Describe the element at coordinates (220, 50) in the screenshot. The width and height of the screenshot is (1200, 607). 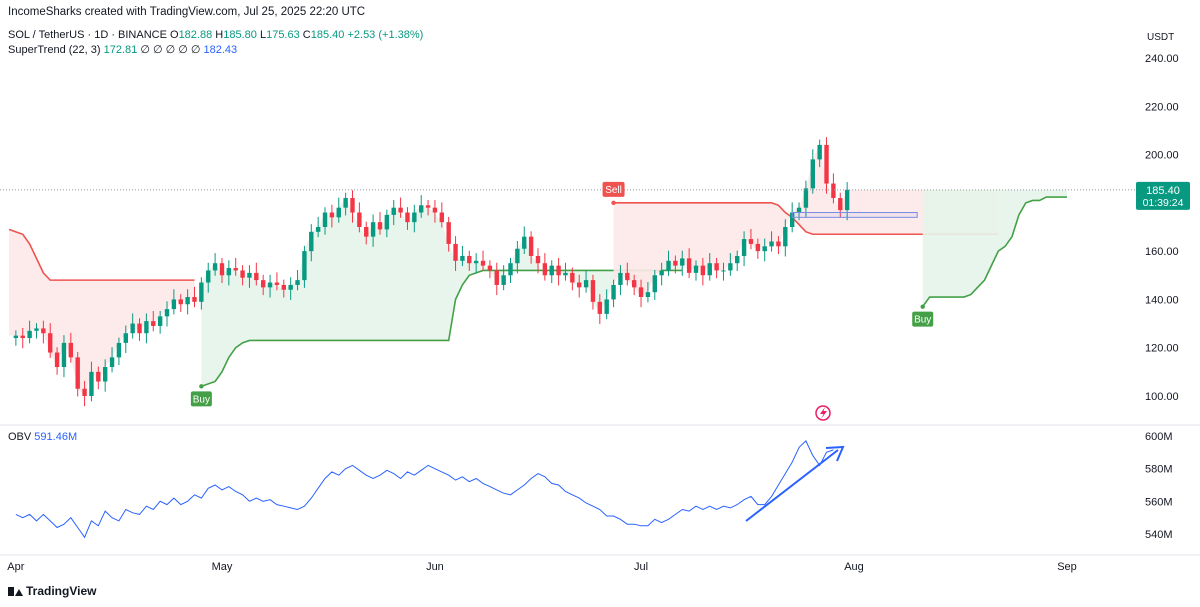
I see `supertrend-value-2: 182.43` at that location.